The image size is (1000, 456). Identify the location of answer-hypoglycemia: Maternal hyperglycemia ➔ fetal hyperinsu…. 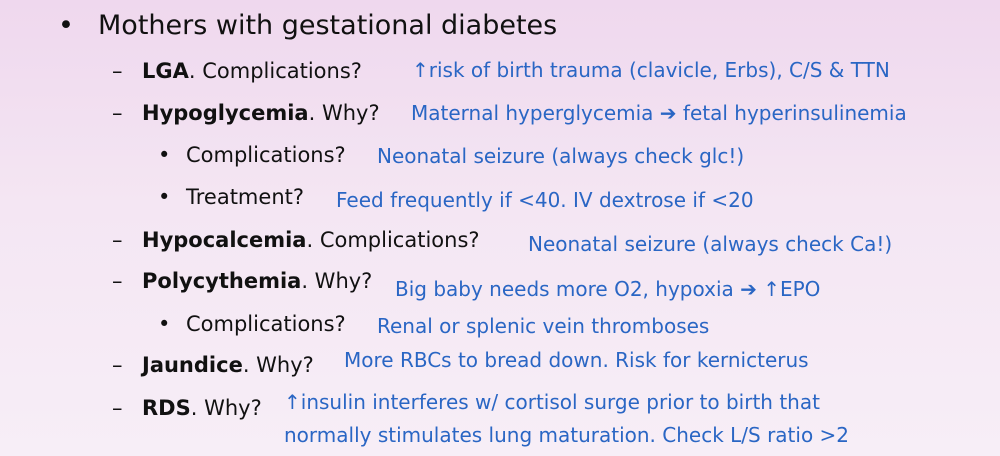
(659, 113).